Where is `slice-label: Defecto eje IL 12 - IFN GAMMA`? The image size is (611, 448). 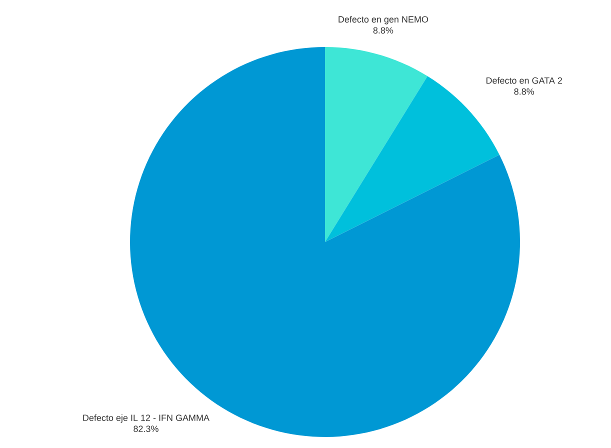
slice-label: Defecto eje IL 12 - IFN GAMMA is located at coordinates (146, 418).